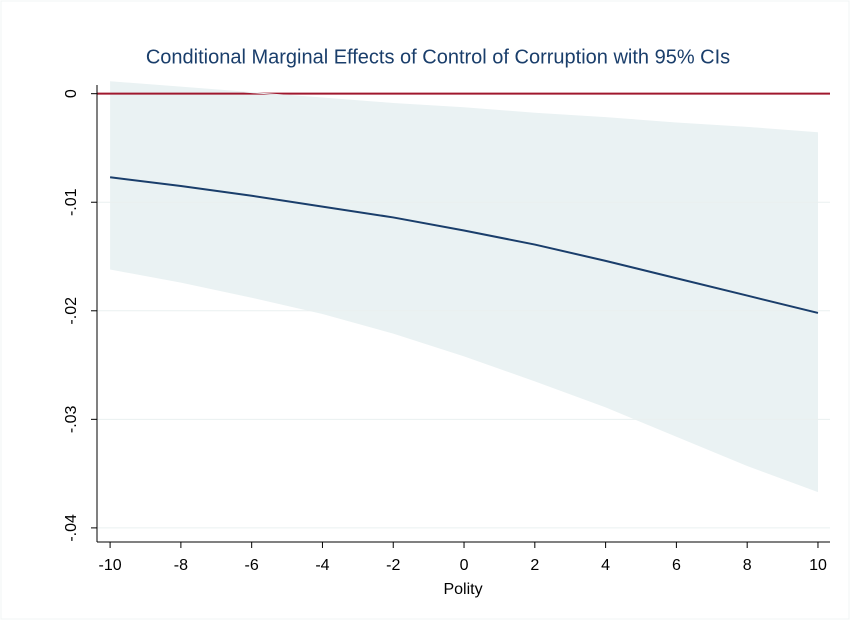 This screenshot has width=850, height=620. Describe the element at coordinates (747, 565) in the screenshot. I see `x-tick-label: 8` at that location.